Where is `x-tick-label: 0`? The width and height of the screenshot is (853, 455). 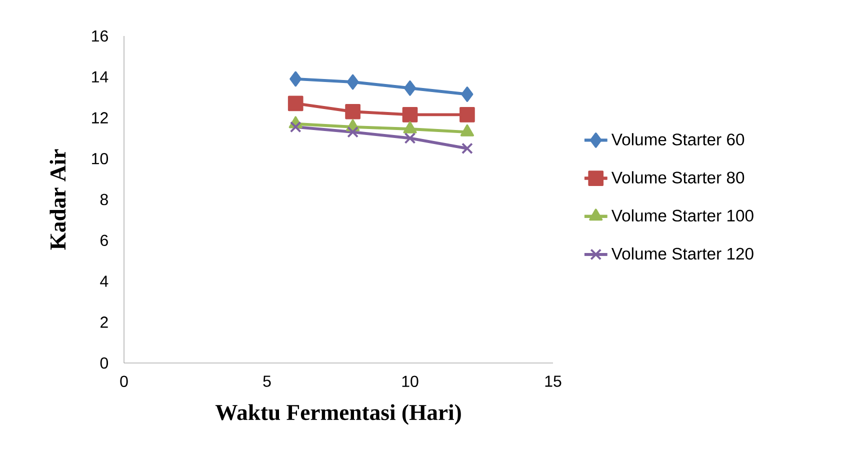
x-tick-label: 0 is located at coordinates (124, 382).